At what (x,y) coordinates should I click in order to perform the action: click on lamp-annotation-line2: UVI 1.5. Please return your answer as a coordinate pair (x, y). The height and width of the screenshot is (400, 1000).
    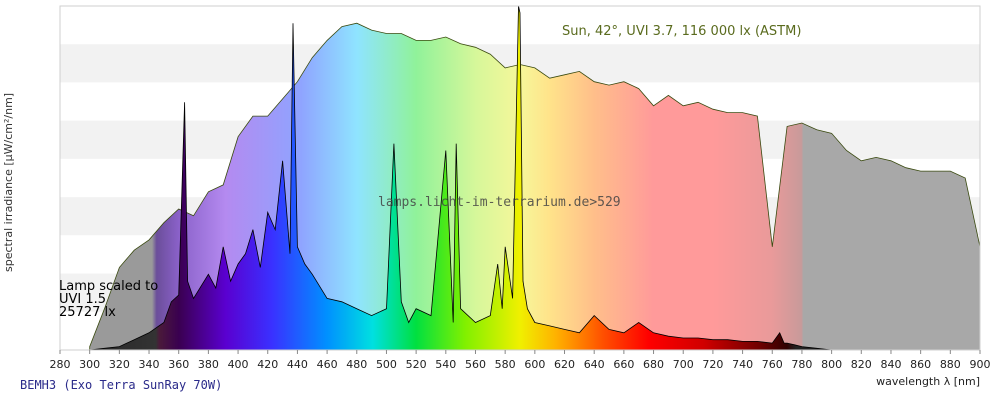
    Looking at the image, I should click on (82, 299).